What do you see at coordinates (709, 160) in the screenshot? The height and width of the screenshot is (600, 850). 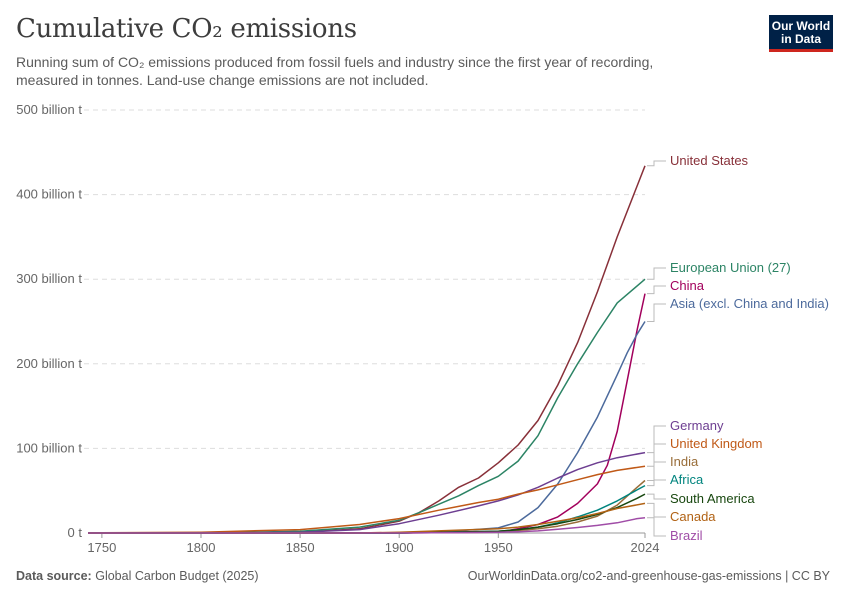 I see `series-label: United States` at bounding box center [709, 160].